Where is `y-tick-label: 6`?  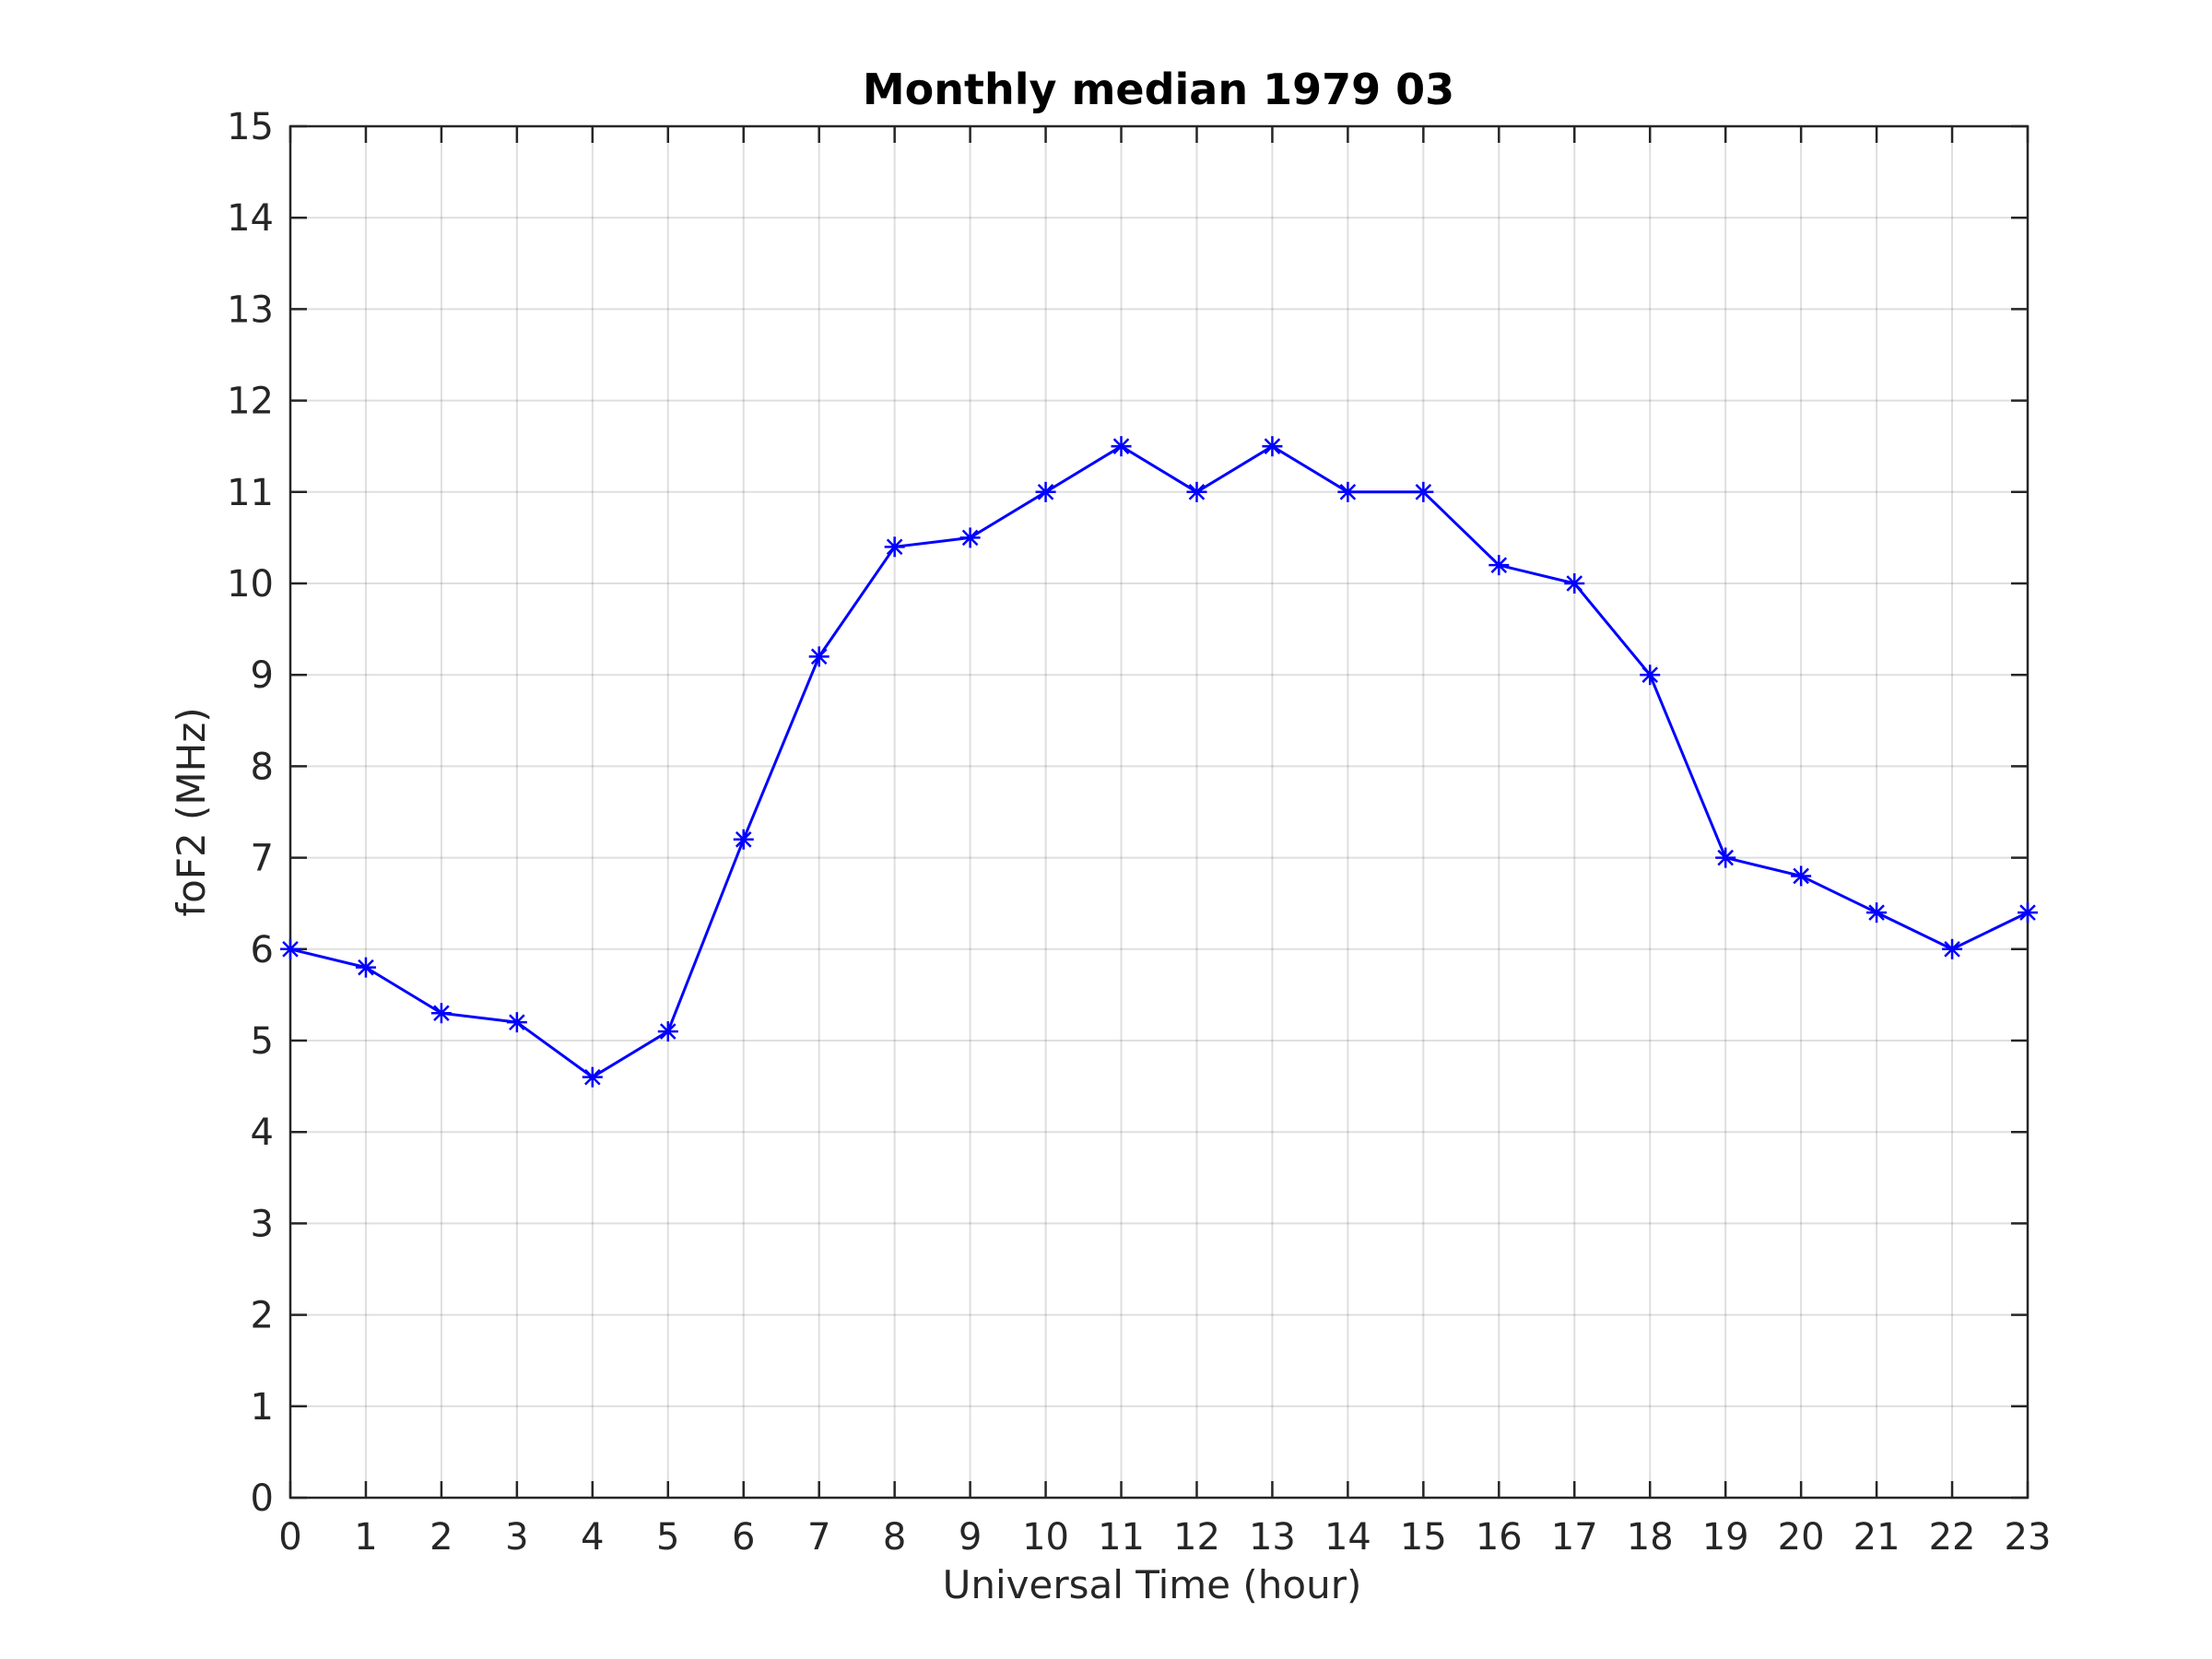
y-tick-label: 6 is located at coordinates (262, 950).